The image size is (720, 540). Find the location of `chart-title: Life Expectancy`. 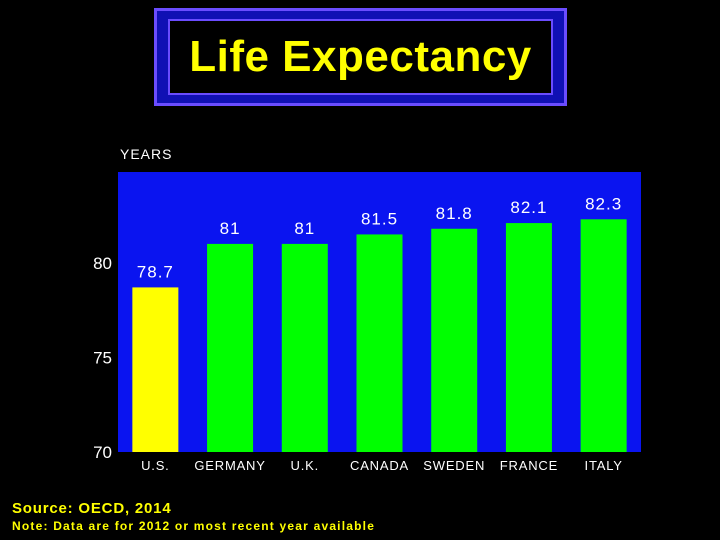

chart-title: Life Expectancy is located at coordinates (360, 56).